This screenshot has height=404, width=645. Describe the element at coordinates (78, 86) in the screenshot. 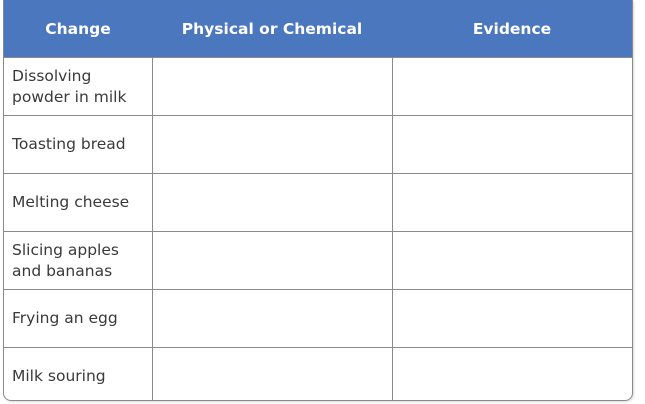

I see `change-cell: Dissolving powder in milk` at that location.